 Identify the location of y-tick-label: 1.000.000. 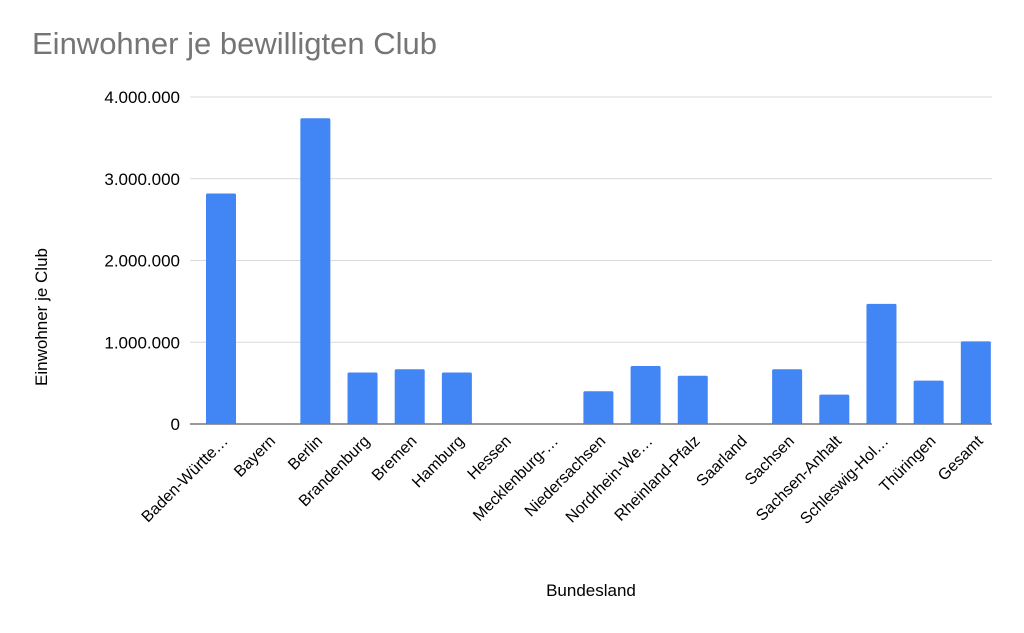
(142, 342).